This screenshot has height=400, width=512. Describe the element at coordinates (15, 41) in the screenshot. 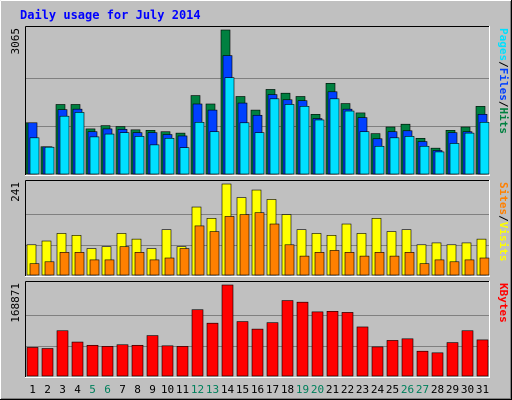

I see `hits-ymax-label: 3065` at that location.